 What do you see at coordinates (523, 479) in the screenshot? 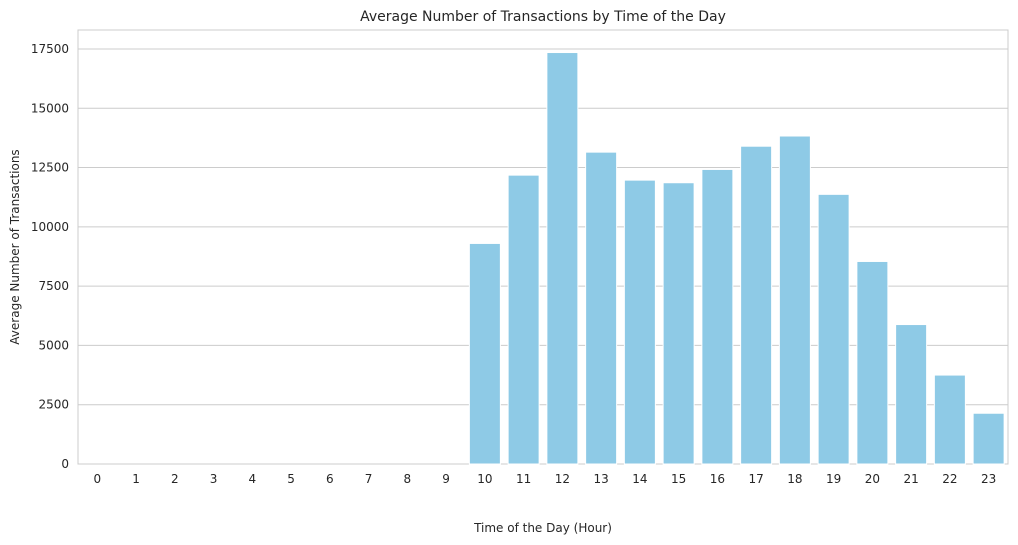
I see `x-tick-label: 11` at bounding box center [523, 479].